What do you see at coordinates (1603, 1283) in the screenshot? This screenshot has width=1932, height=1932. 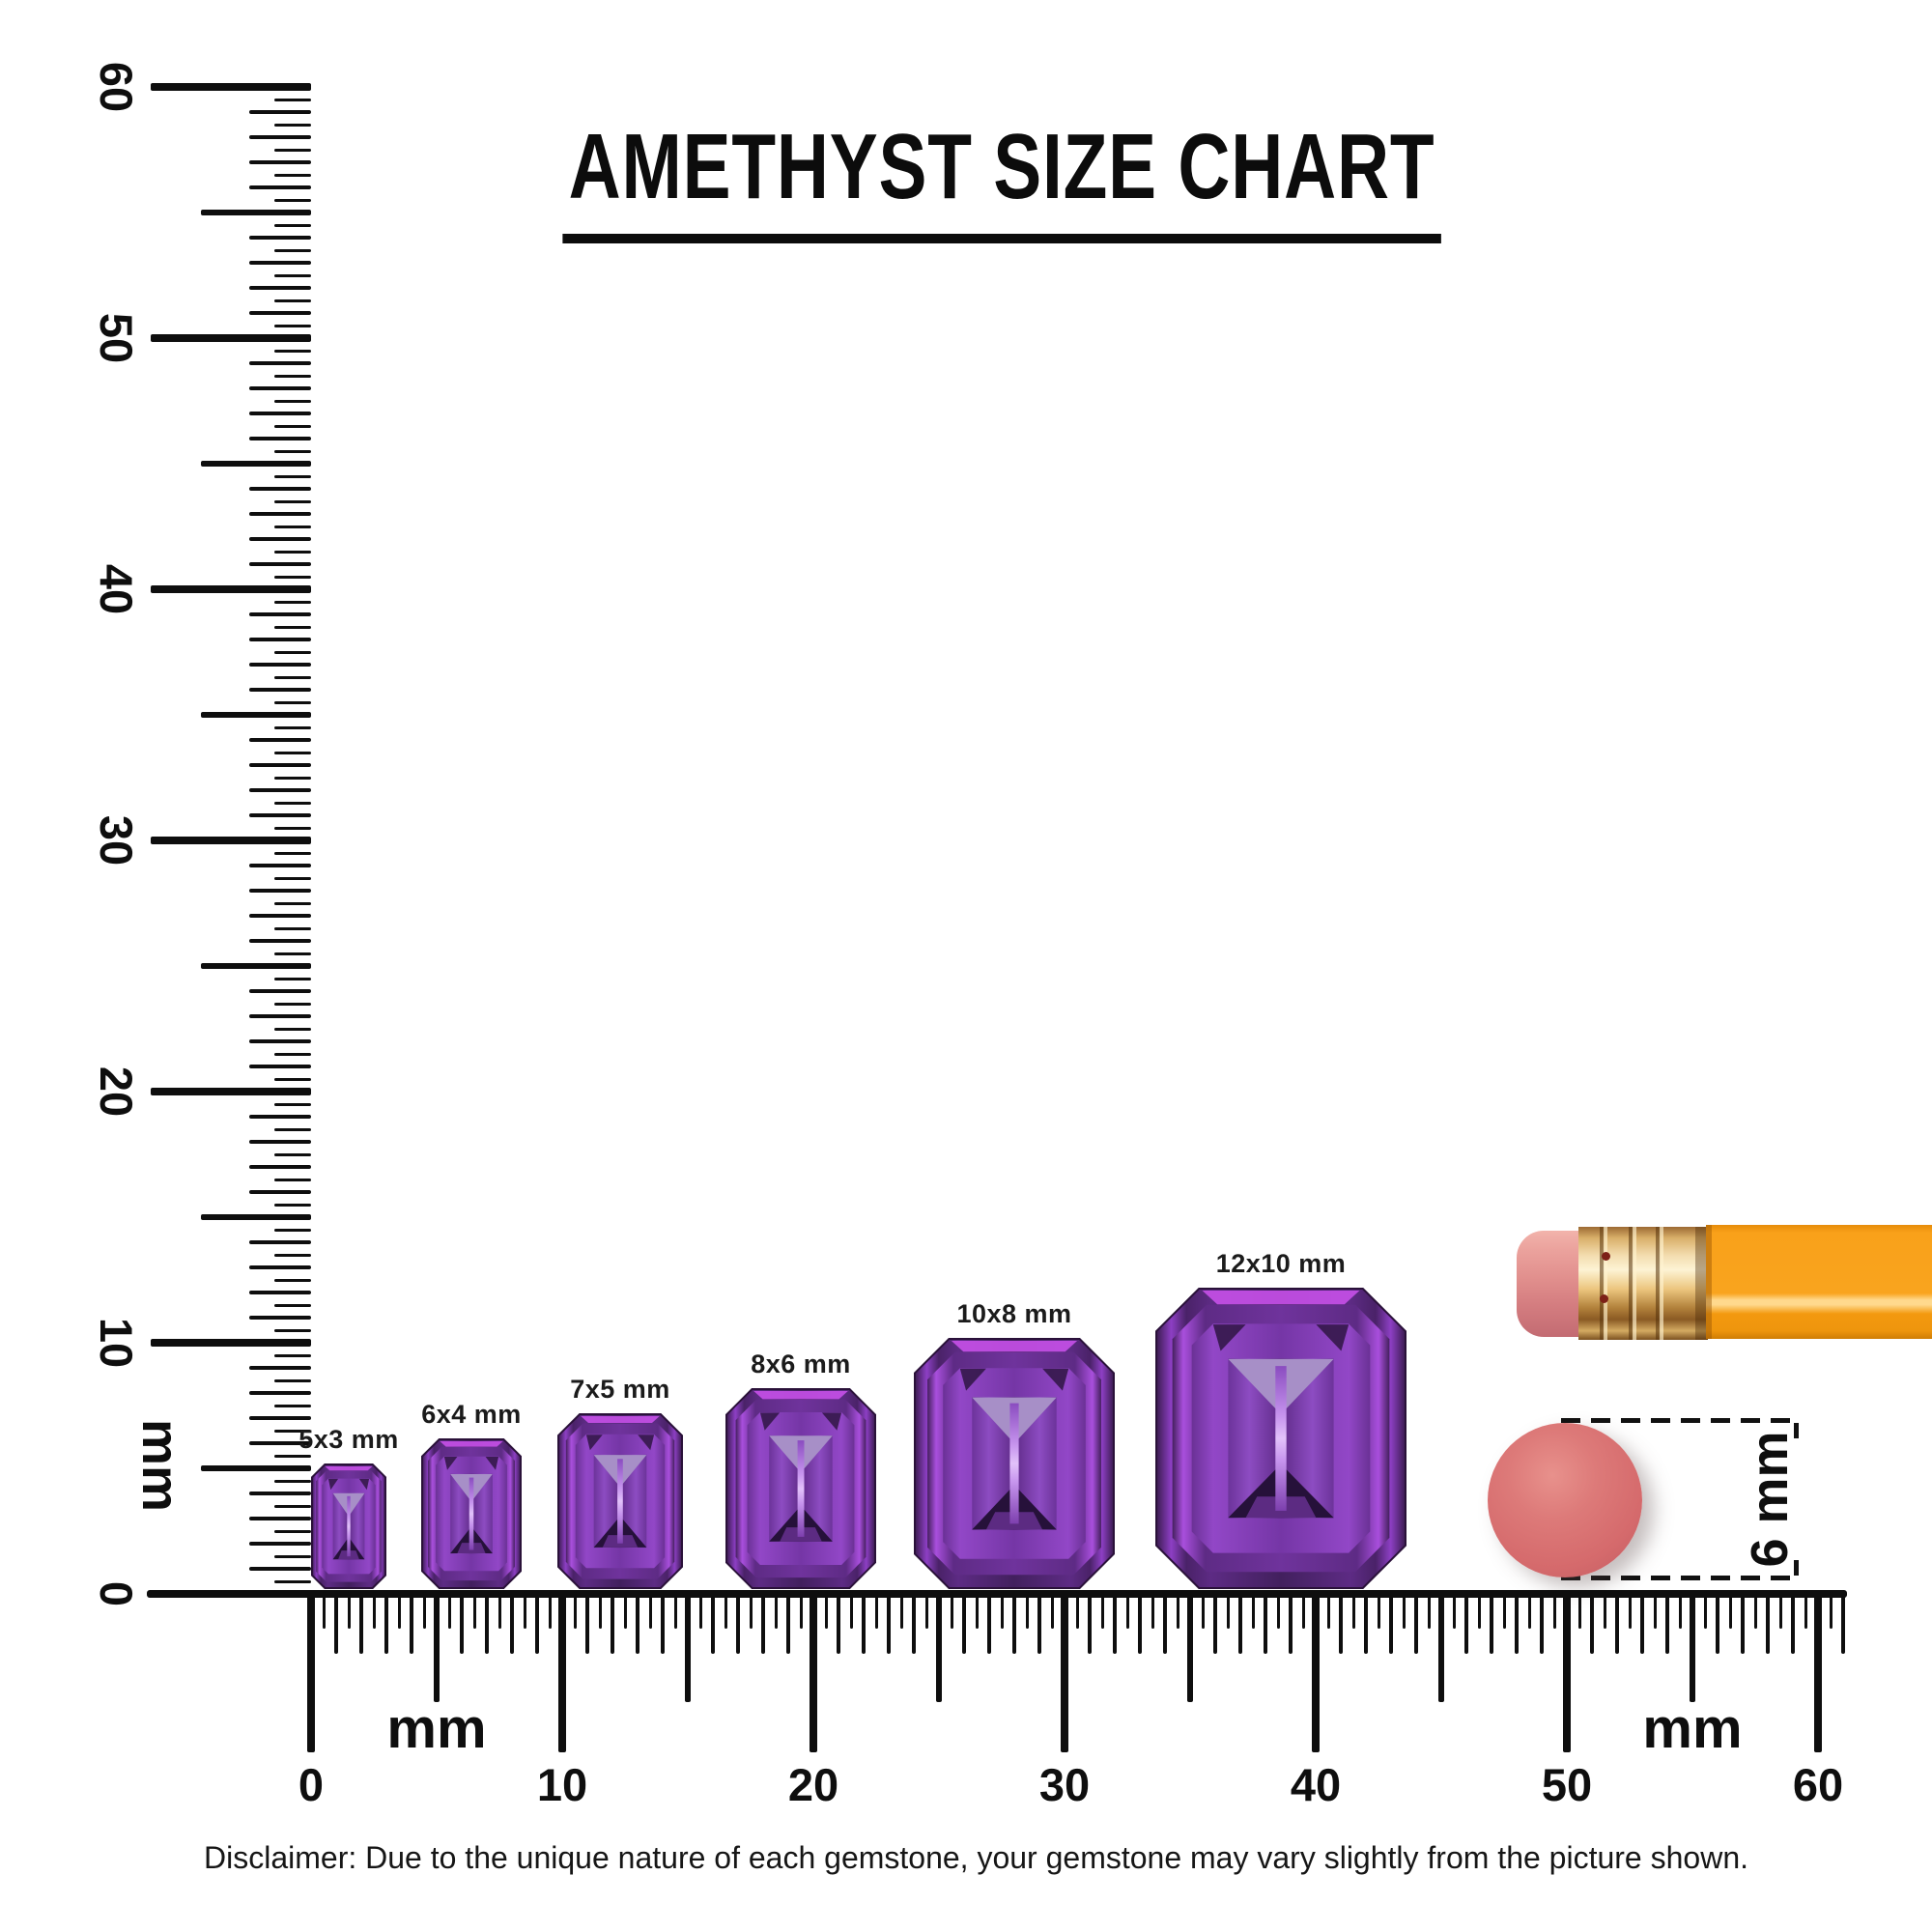 I see `ferrule-crimp` at bounding box center [1603, 1283].